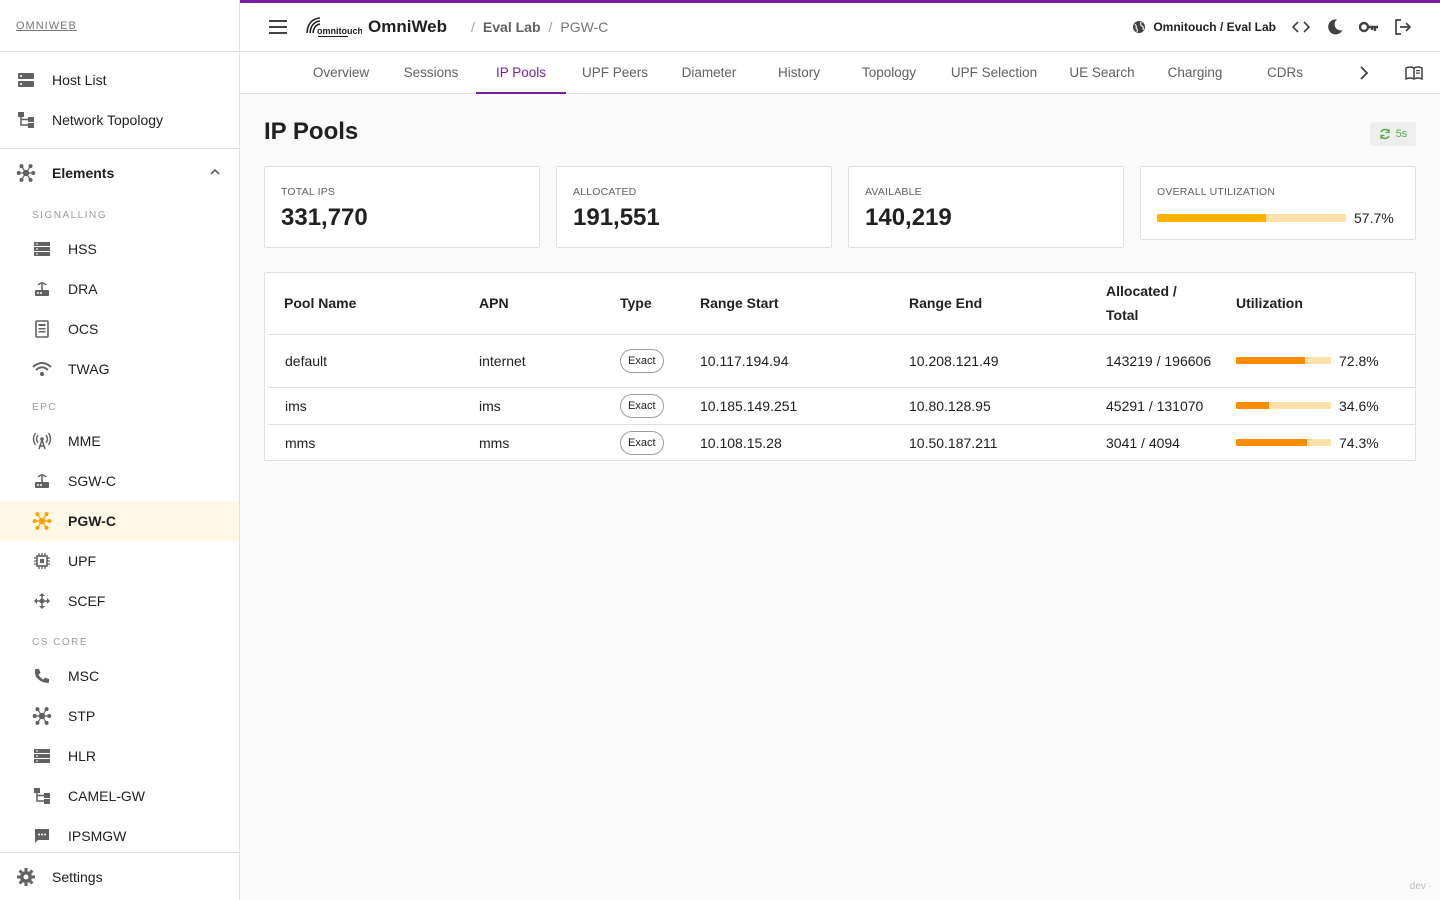  What do you see at coordinates (1393, 134) in the screenshot?
I see `auto-refresh-badge: 5s` at bounding box center [1393, 134].